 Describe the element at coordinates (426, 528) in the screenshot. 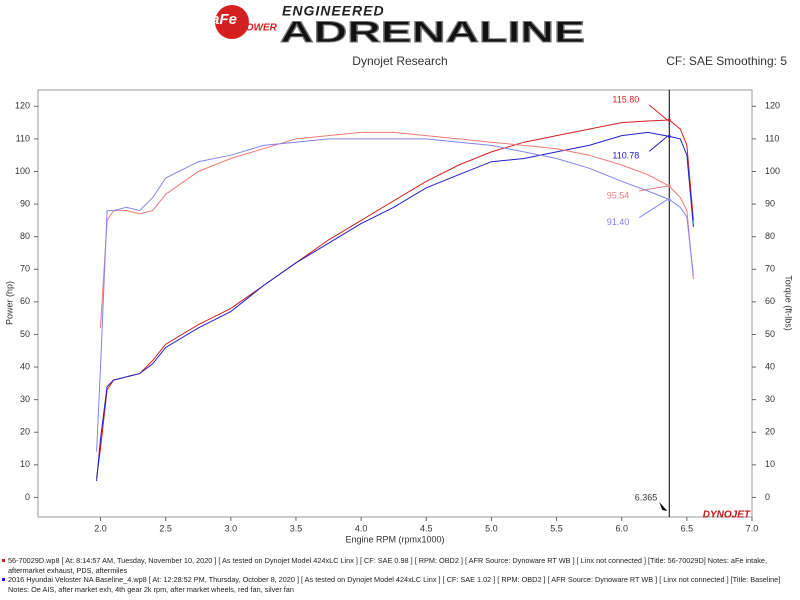

I see `x-tick-label: 4.5` at that location.